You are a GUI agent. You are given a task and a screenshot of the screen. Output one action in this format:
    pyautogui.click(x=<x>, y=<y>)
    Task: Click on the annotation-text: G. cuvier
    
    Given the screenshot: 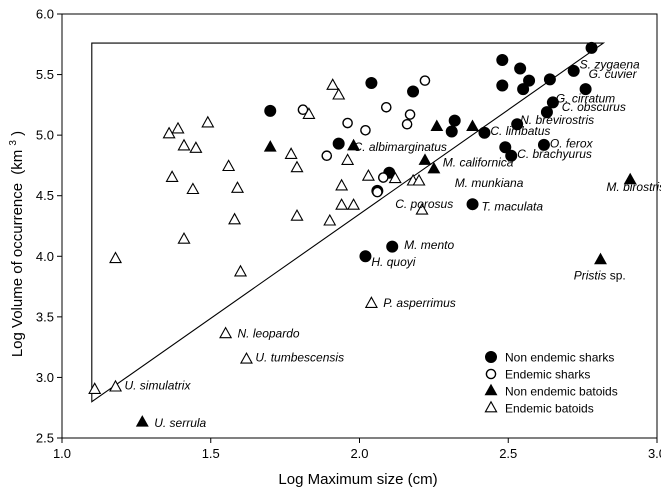 What is the action you would take?
    pyautogui.click(x=613, y=74)
    